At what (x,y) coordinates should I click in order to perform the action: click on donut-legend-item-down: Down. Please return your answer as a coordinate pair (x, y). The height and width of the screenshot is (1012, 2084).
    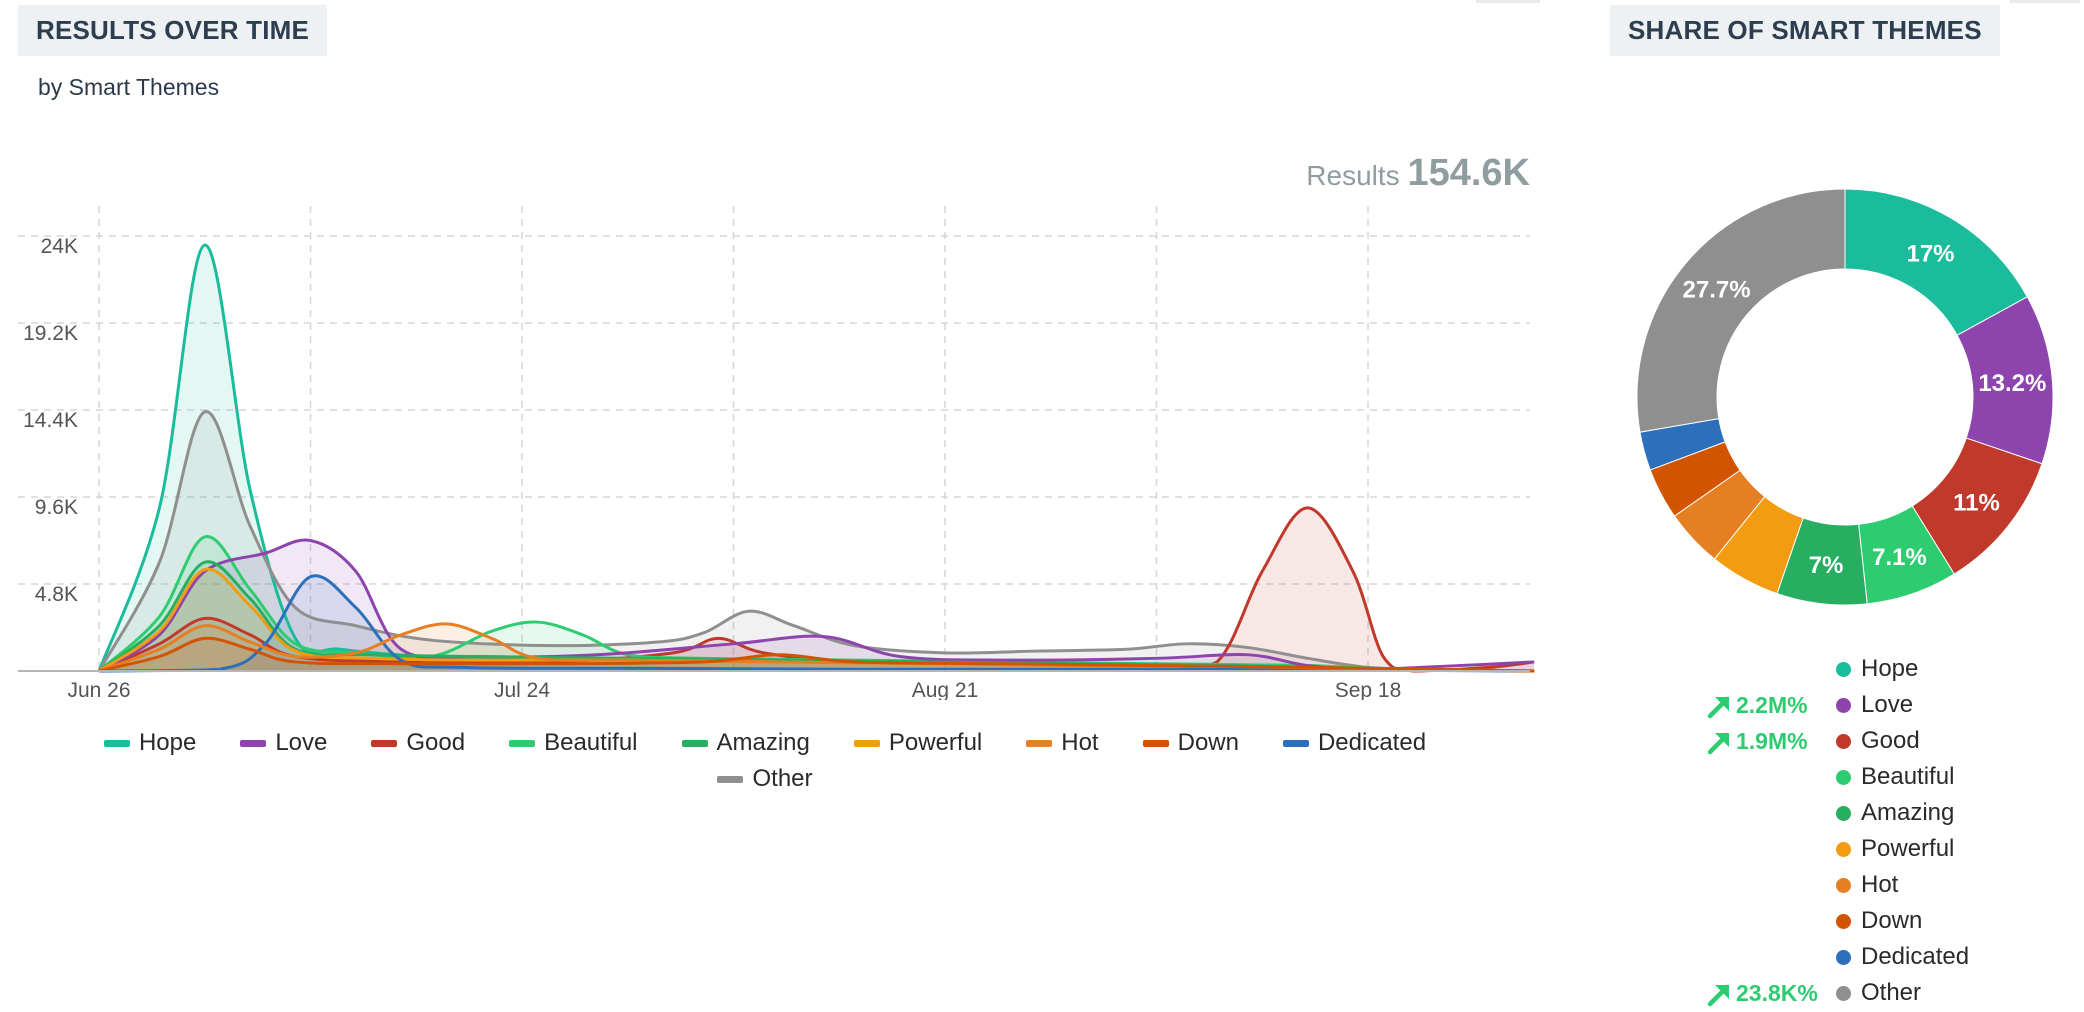
    Looking at the image, I should click on (1902, 921).